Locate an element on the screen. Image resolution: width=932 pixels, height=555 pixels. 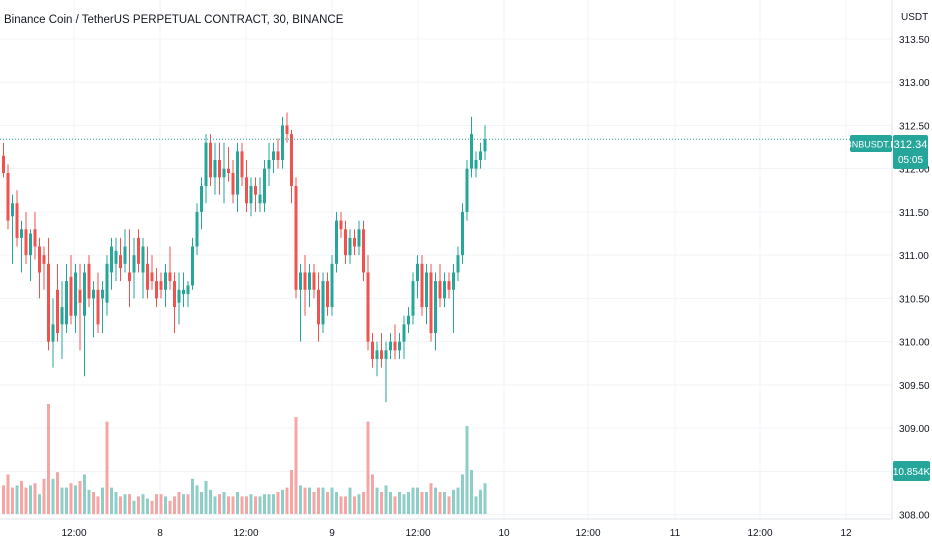
time-tick-label: 11 is located at coordinates (675, 533).